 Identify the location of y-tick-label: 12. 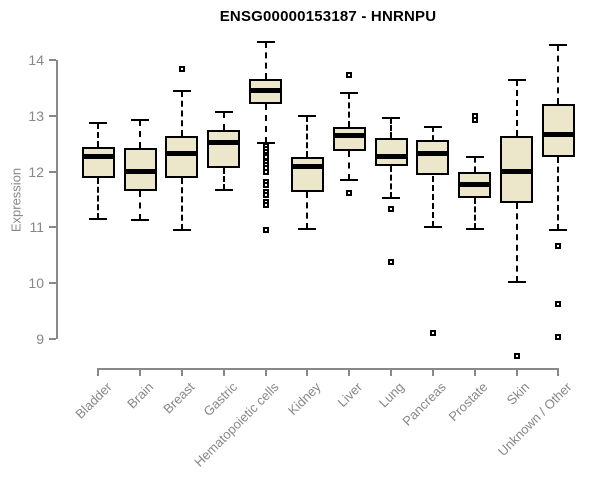
(36, 171).